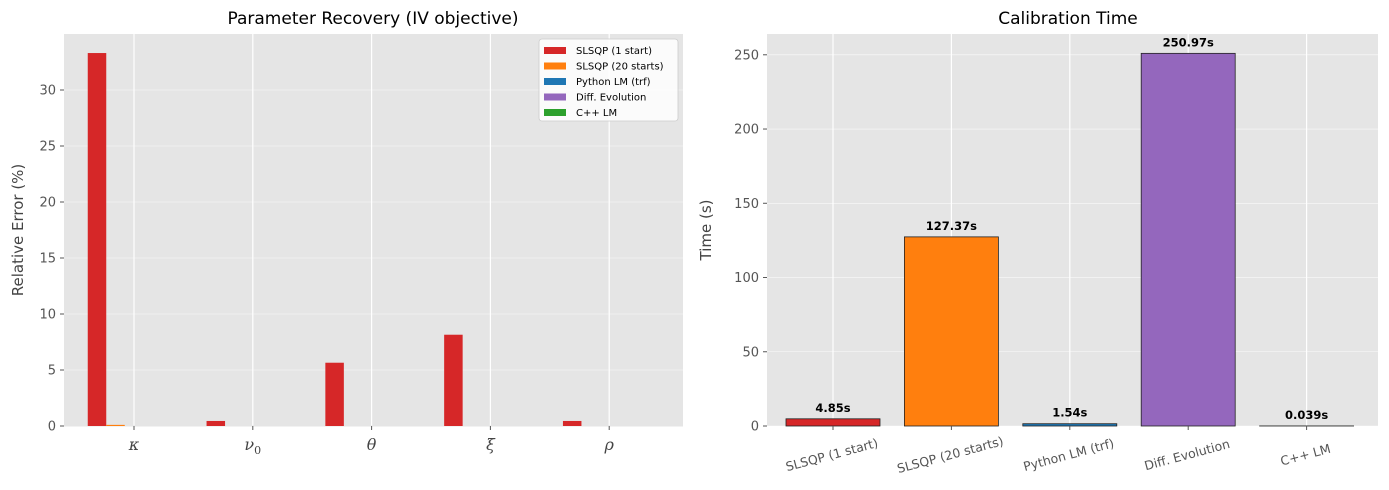 This screenshot has height=490, width=1389. Describe the element at coordinates (372, 19) in the screenshot. I see `chart-title: Parameter Recovery (IV objective)` at that location.